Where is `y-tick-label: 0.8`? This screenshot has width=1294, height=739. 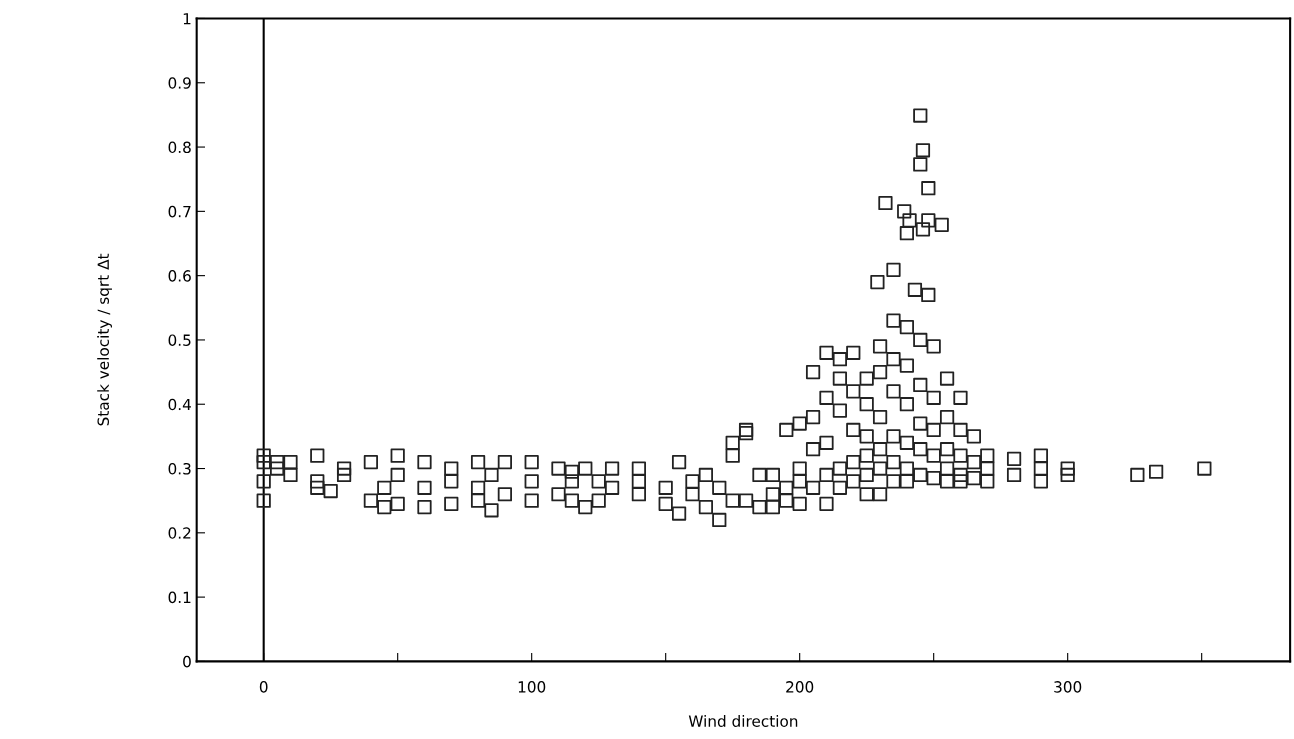
y-tick-label: 0.8 is located at coordinates (179, 147).